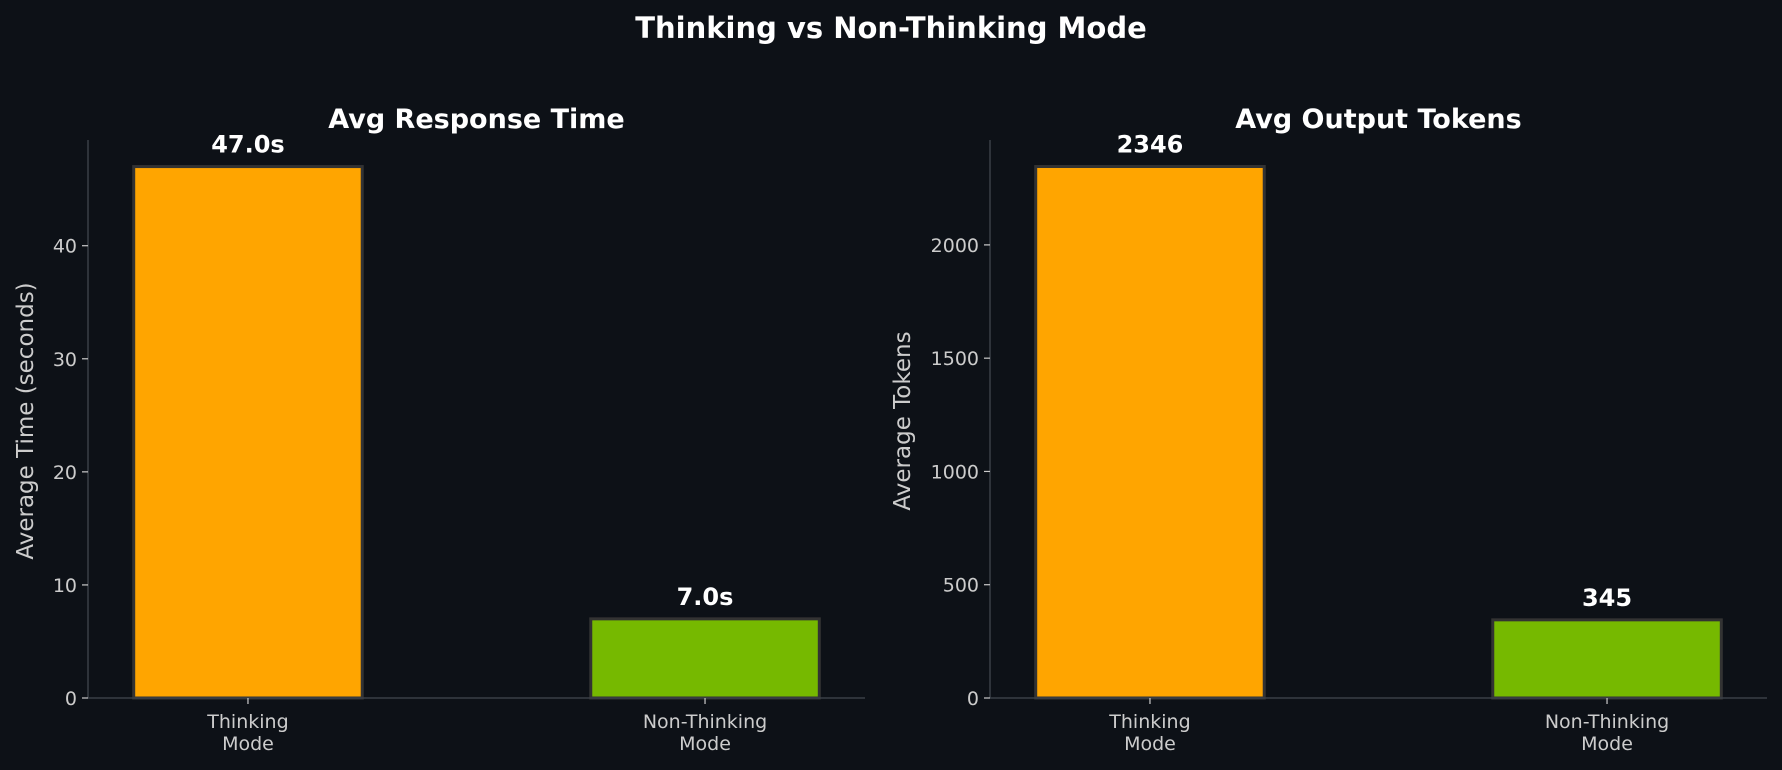 The height and width of the screenshot is (770, 1782). I want to click on bar-value-label: 47.0s, so click(248, 145).